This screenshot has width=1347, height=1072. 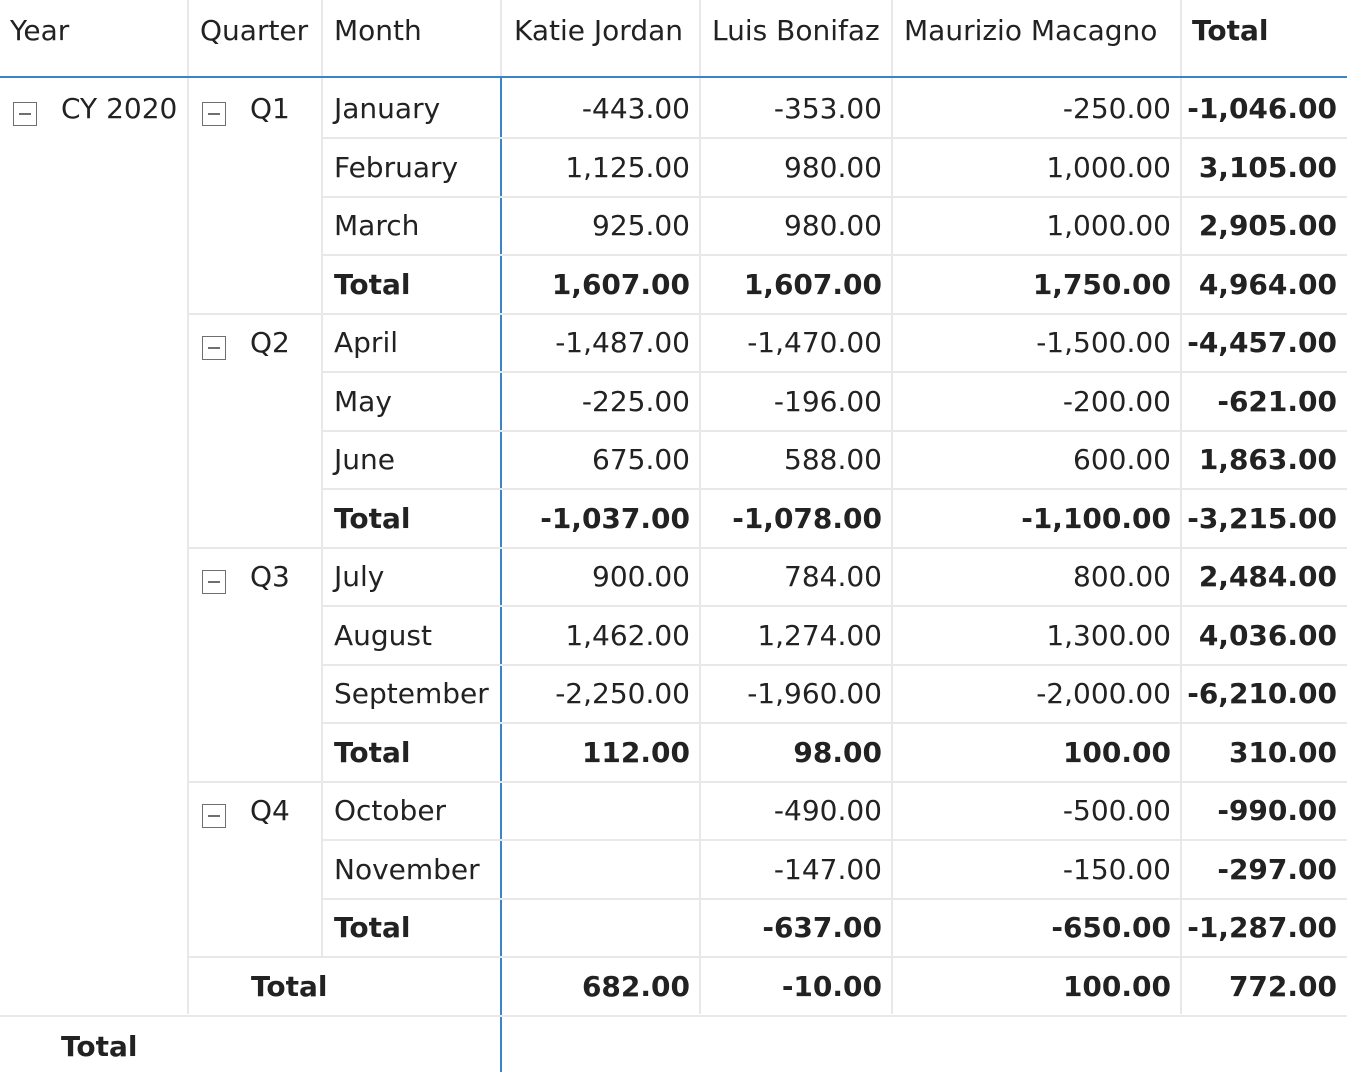 I want to click on column-header-maurizio-macagno: Maurizio Macagno, so click(x=1031, y=30).